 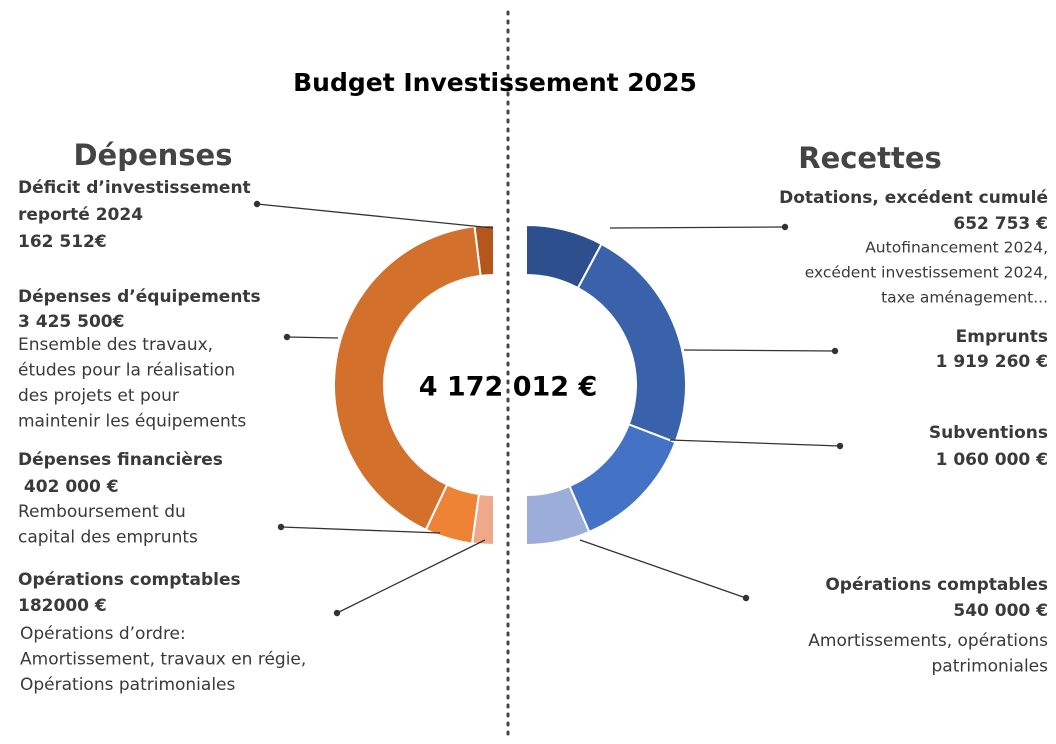 I want to click on value-label: 3 425 500€, so click(x=71, y=322).